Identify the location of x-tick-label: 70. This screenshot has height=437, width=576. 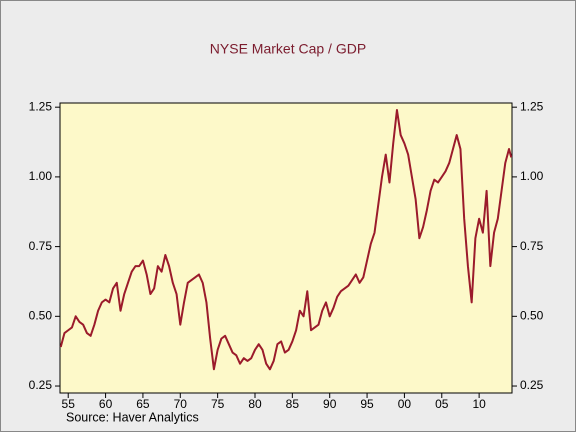
(181, 404).